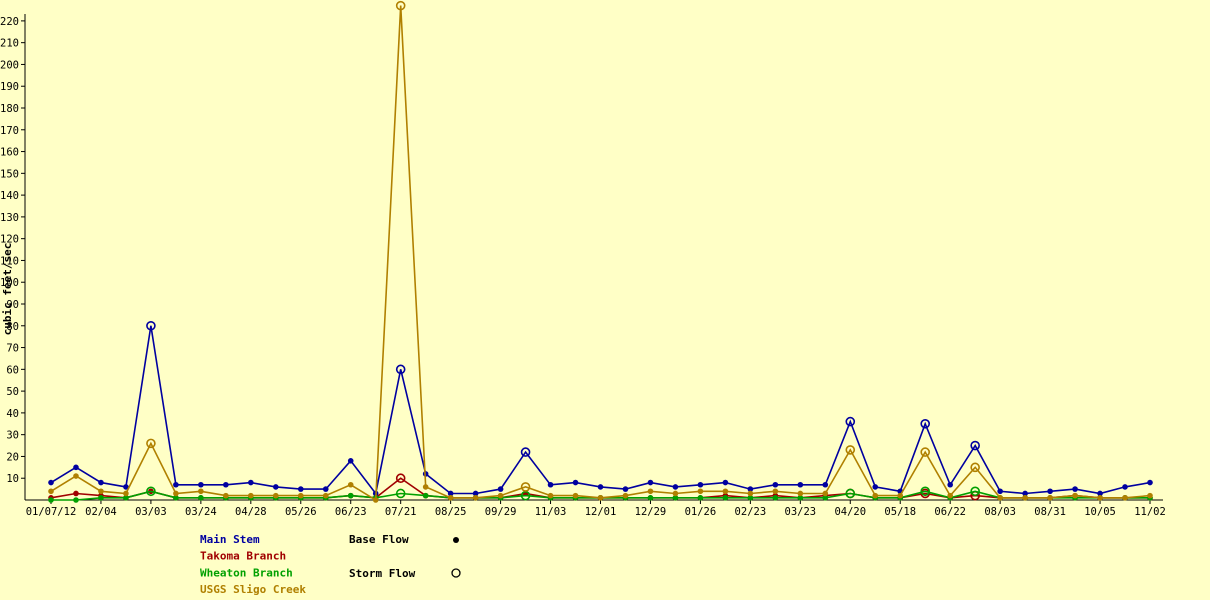  Describe the element at coordinates (9, 196) in the screenshot. I see `y-tick-label: 140` at that location.